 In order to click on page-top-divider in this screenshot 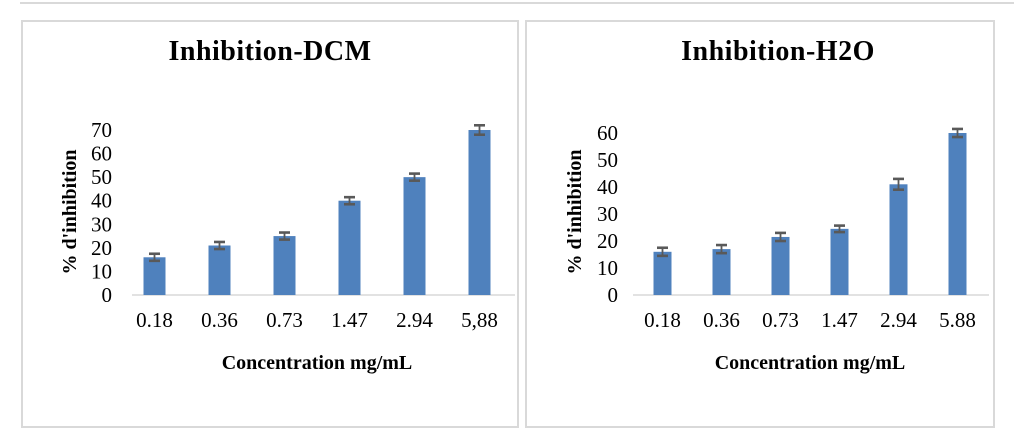, I will do `click(517, 3)`.